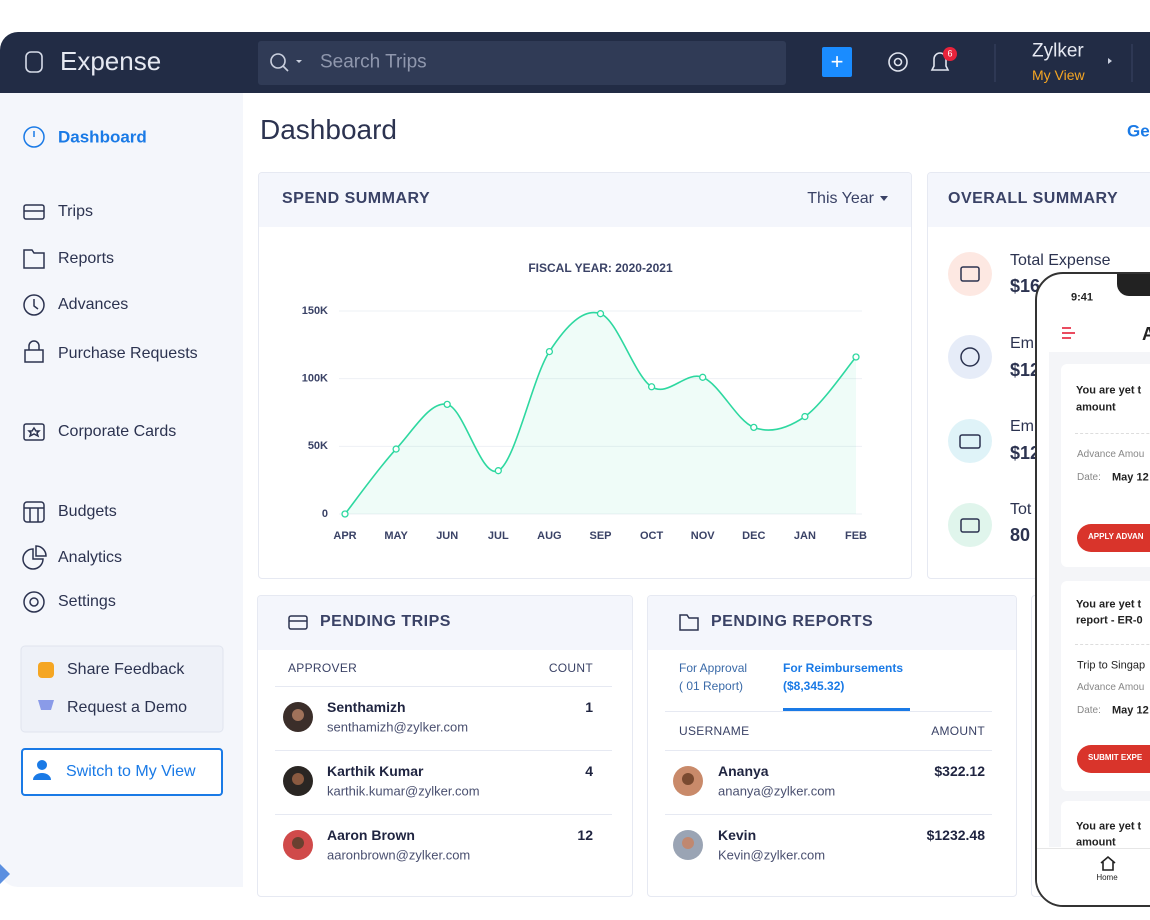 This screenshot has height=920, width=1150. I want to click on org-name: Zylker, so click(1058, 51).